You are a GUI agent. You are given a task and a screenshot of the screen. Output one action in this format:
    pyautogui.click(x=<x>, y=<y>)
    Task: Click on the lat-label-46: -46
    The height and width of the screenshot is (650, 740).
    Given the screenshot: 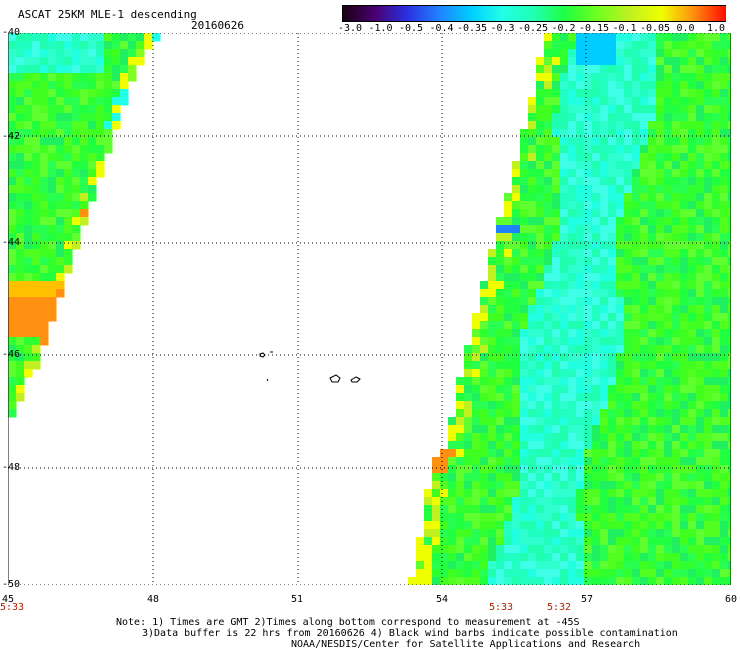 What is the action you would take?
    pyautogui.click(x=11, y=354)
    